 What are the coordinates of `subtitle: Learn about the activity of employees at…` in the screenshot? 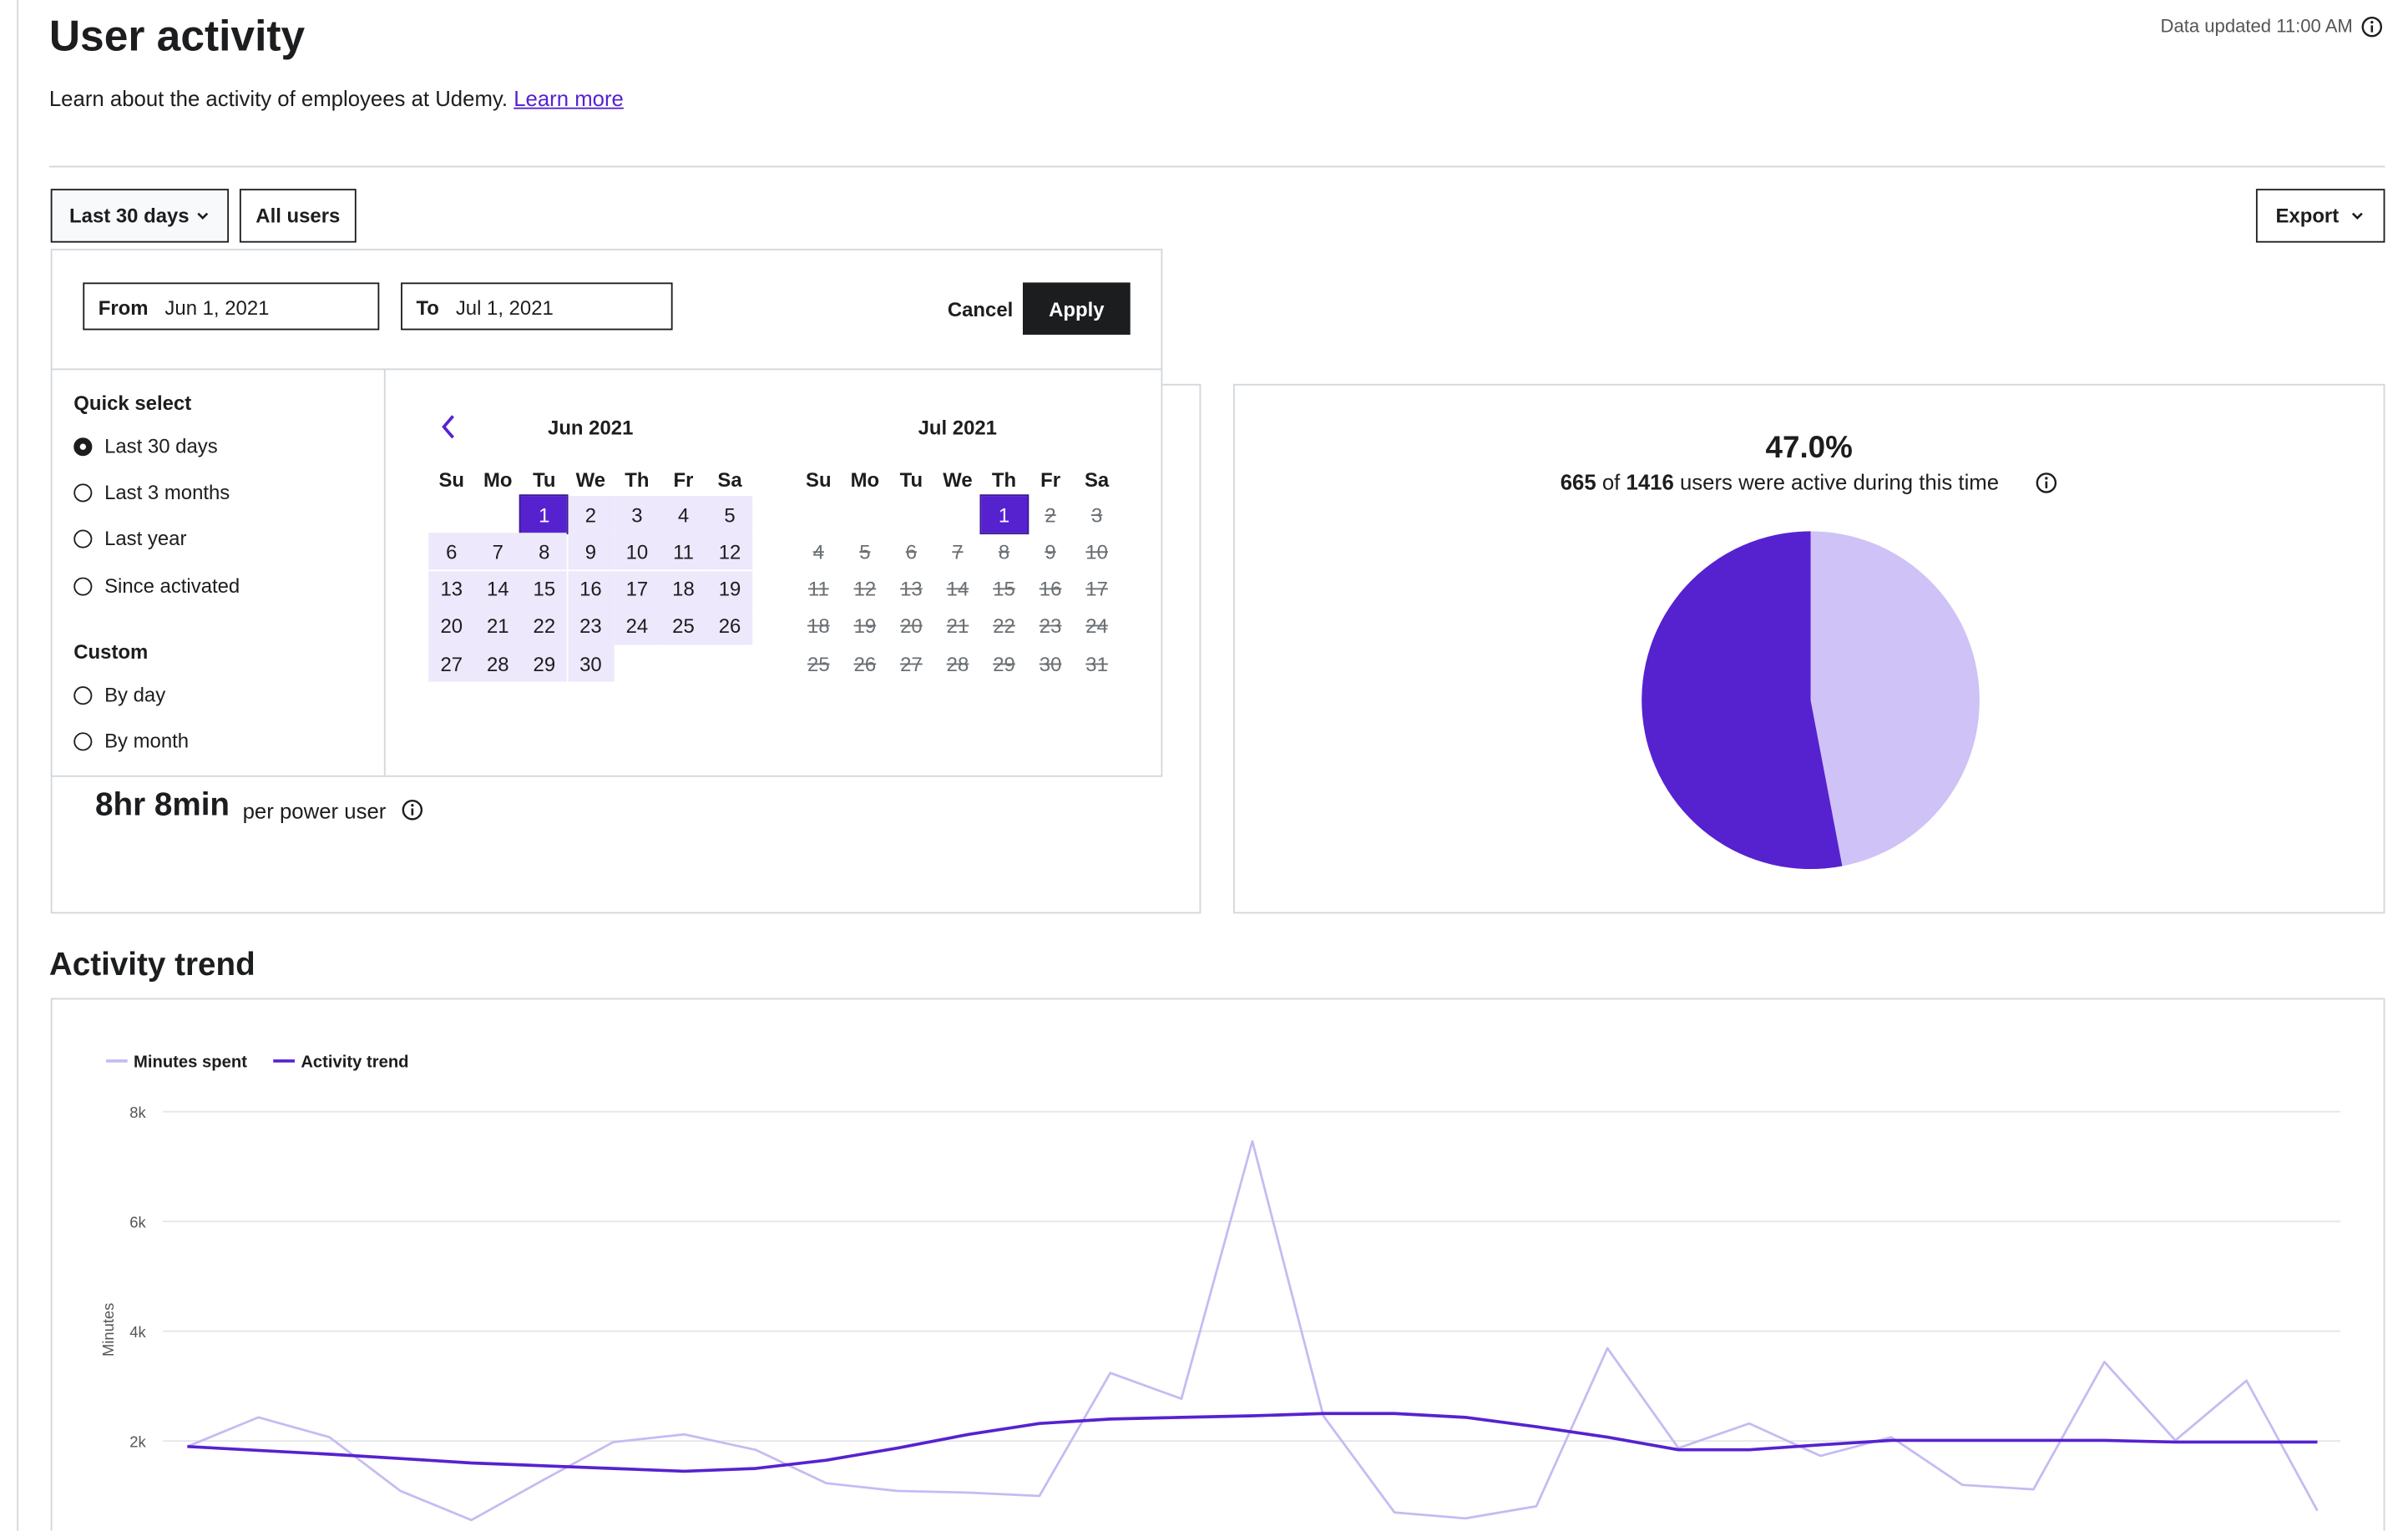 It's located at (336, 98).